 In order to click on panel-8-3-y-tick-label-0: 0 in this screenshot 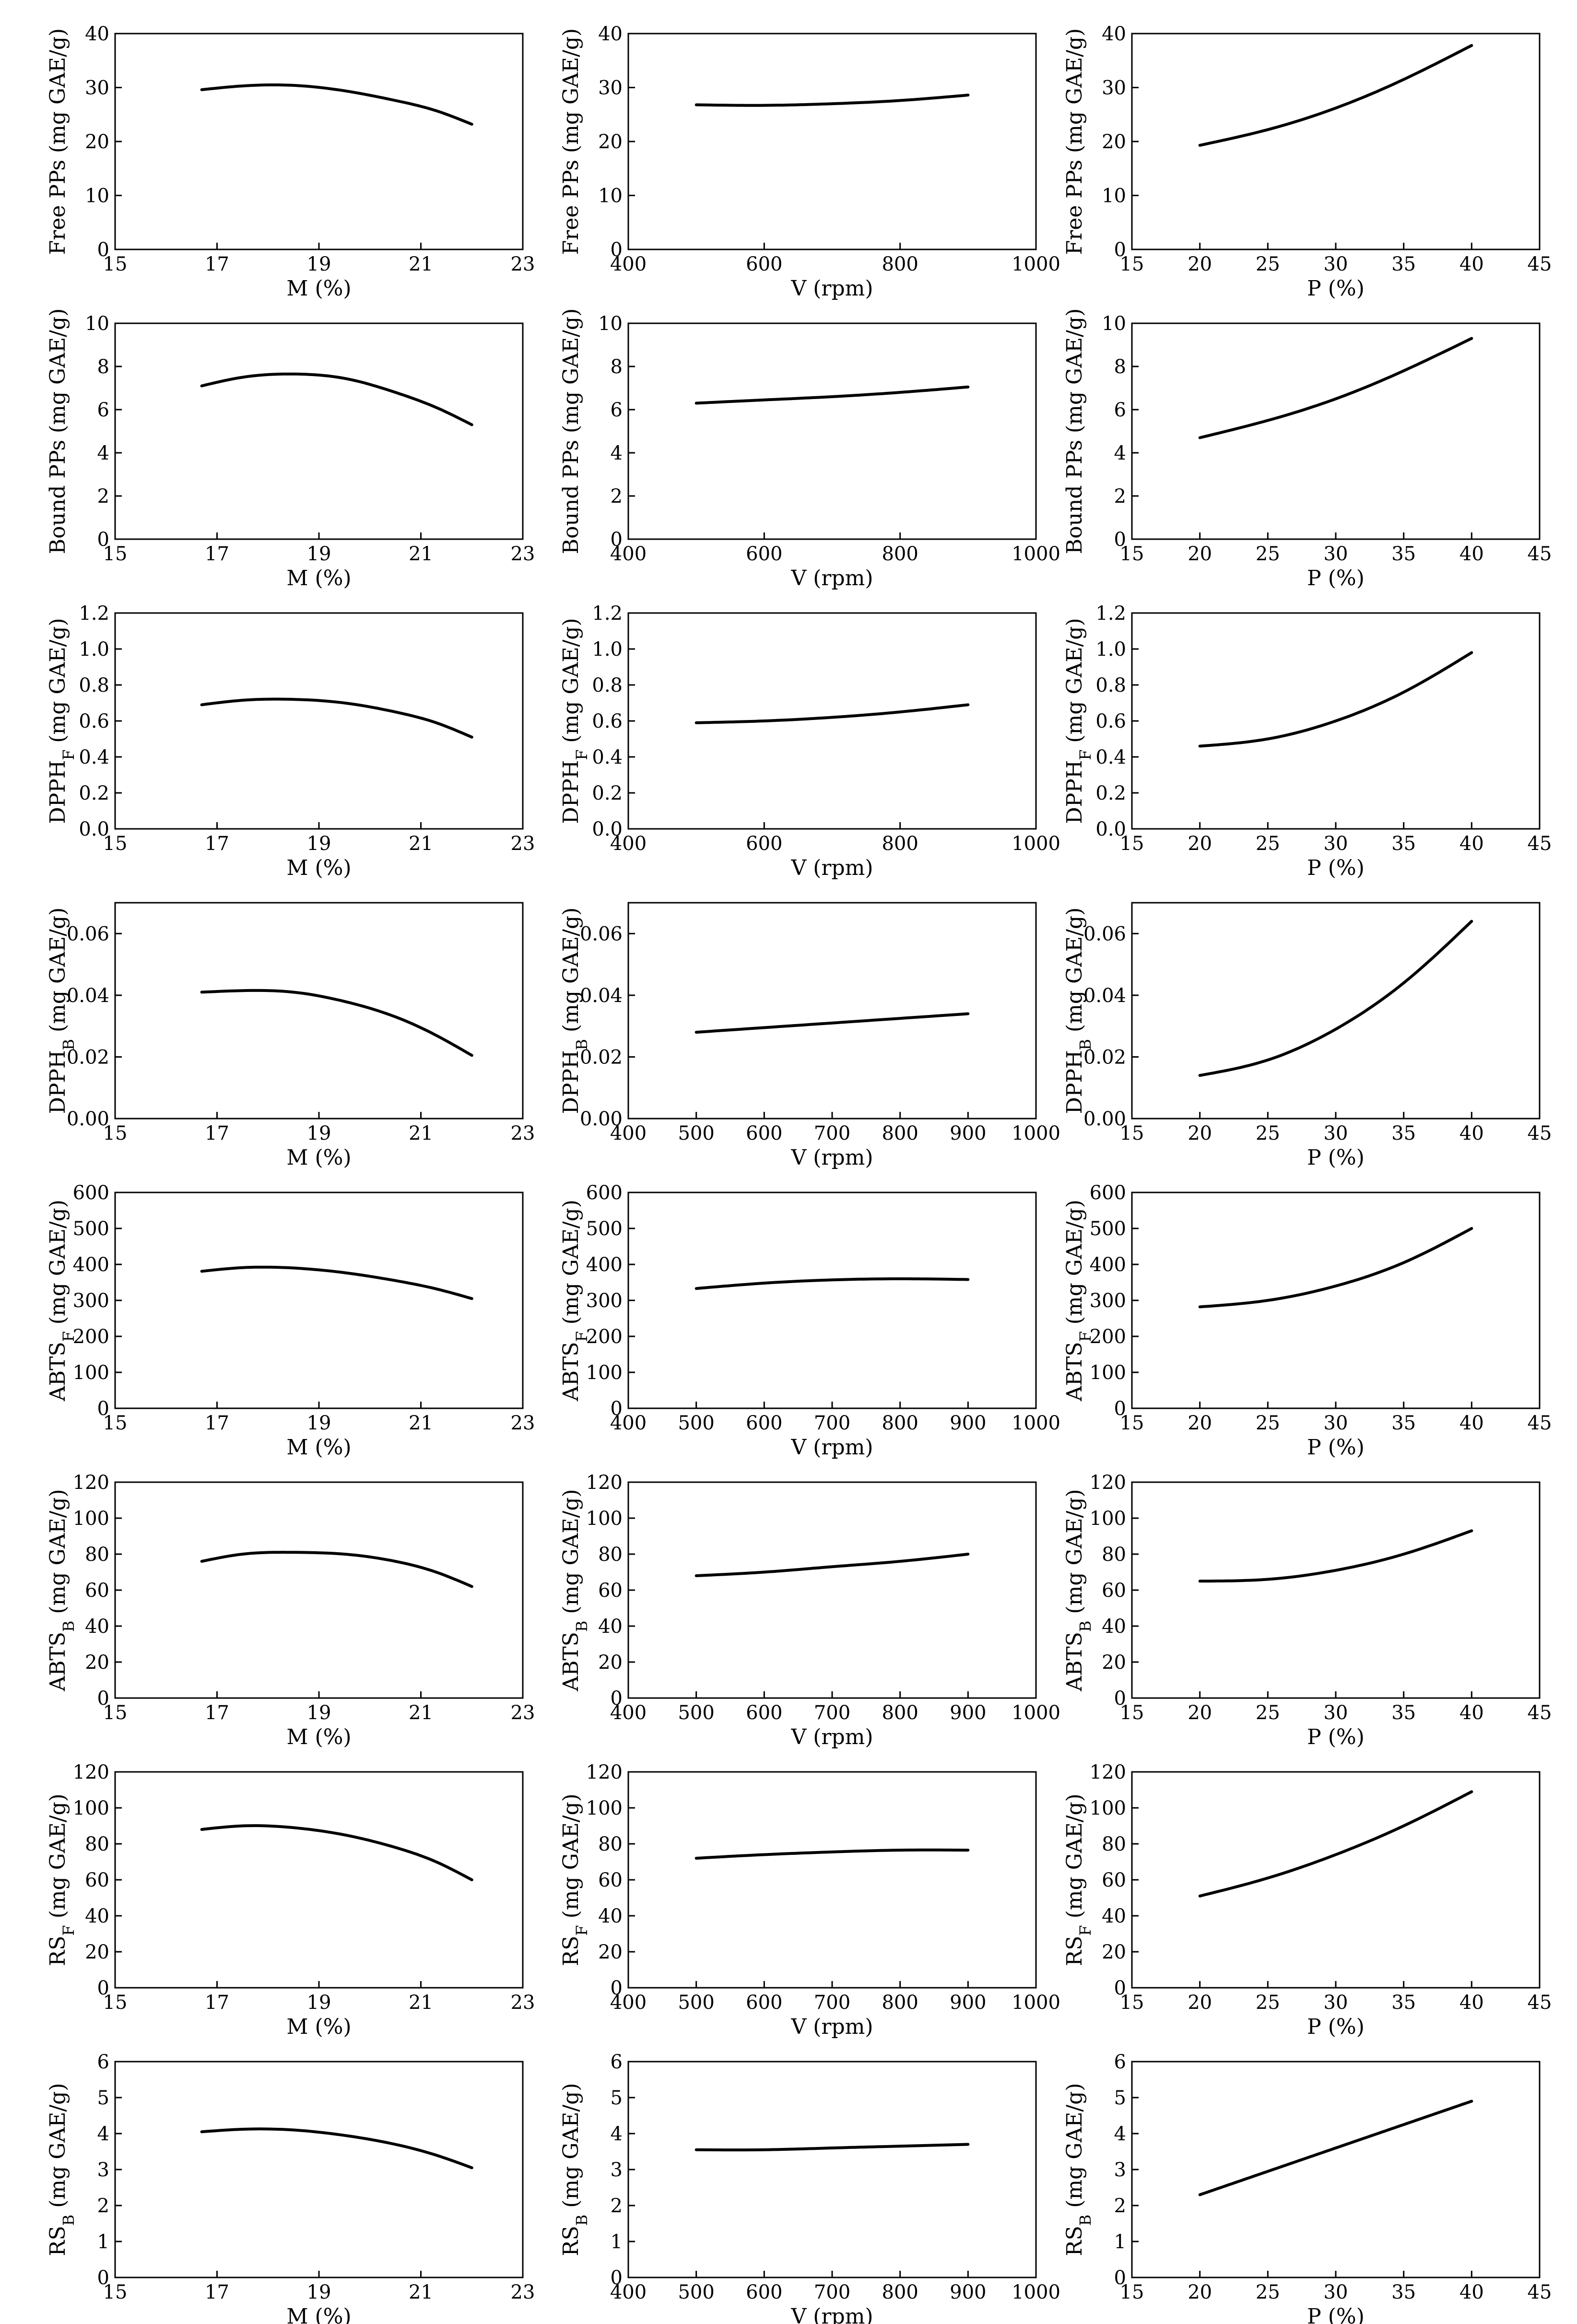, I will do `click(1120, 2278)`.